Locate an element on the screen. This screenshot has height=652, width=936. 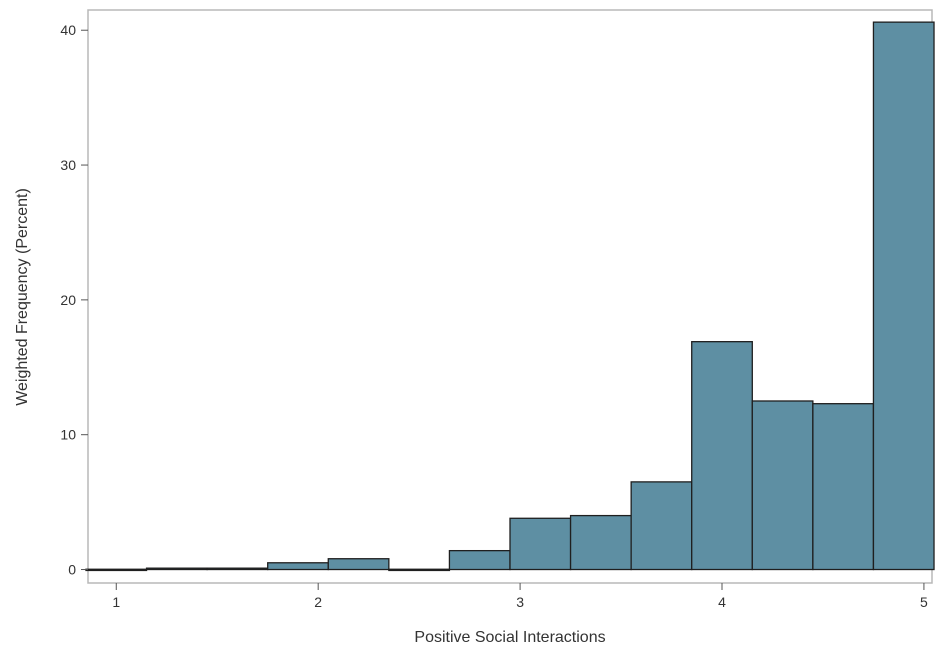
y-tick-label: 0 is located at coordinates (72, 570).